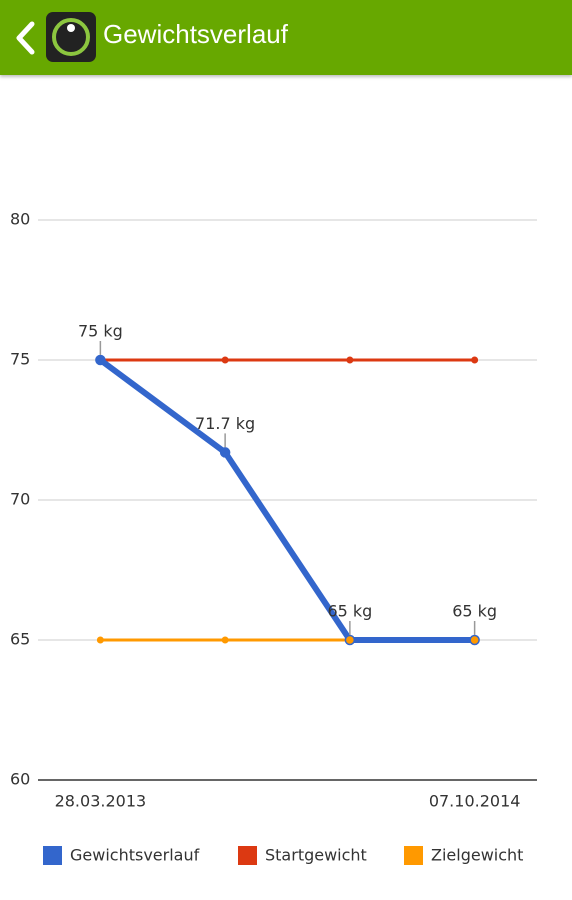 The width and height of the screenshot is (572, 900). What do you see at coordinates (20, 779) in the screenshot?
I see `y-tick-label: 60` at bounding box center [20, 779].